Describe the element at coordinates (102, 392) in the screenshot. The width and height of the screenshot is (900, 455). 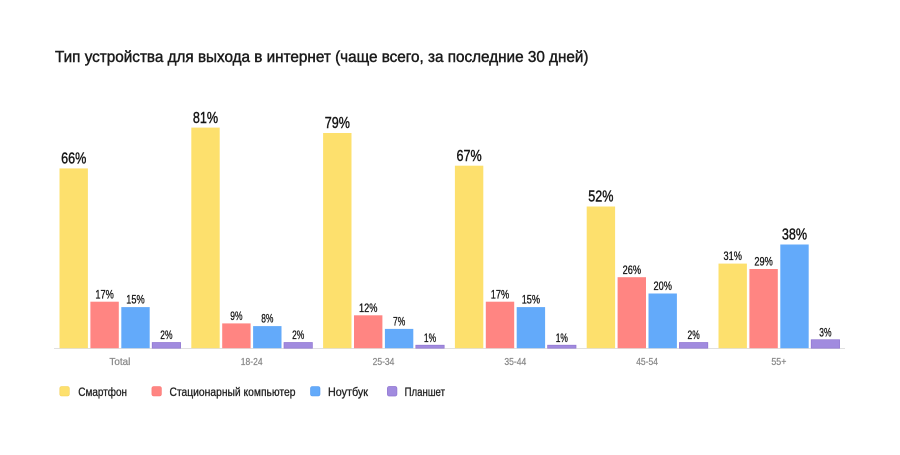
I see `svg-text: Смартфон` at that location.